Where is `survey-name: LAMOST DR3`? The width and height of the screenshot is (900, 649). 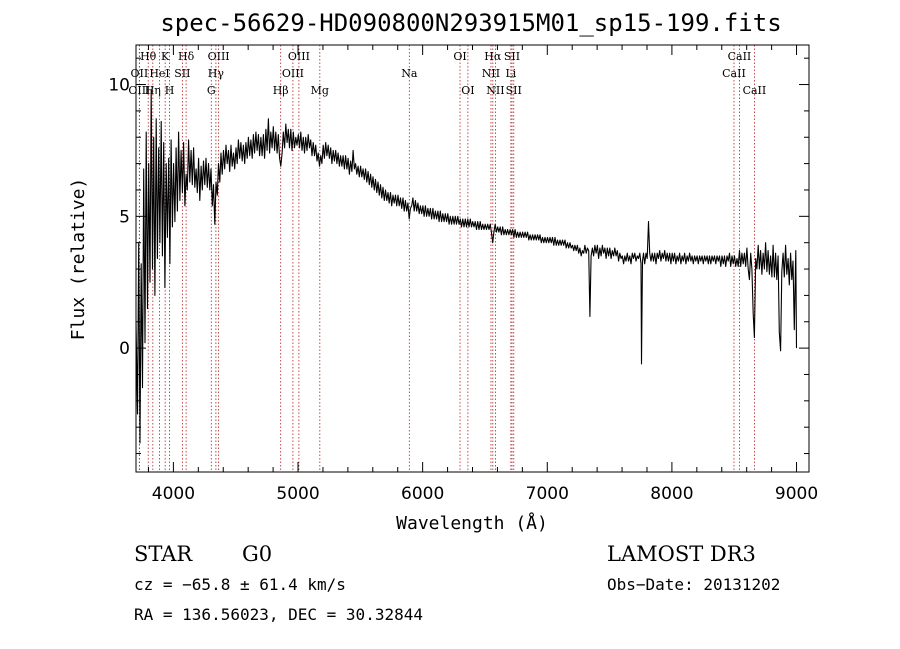 survey-name: LAMOST DR3 is located at coordinates (681, 554).